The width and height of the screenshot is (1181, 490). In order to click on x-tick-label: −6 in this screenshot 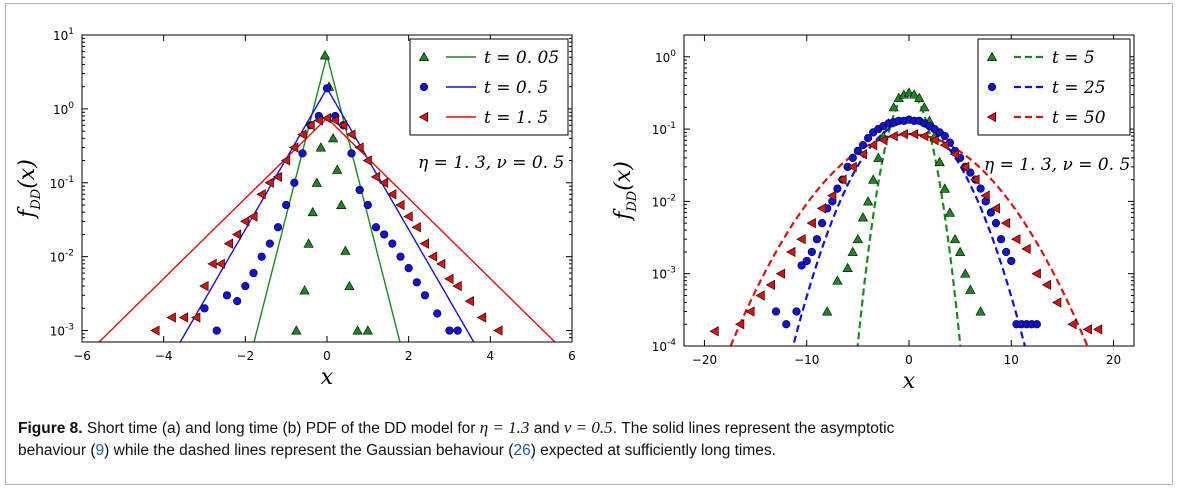, I will do `click(82, 356)`.